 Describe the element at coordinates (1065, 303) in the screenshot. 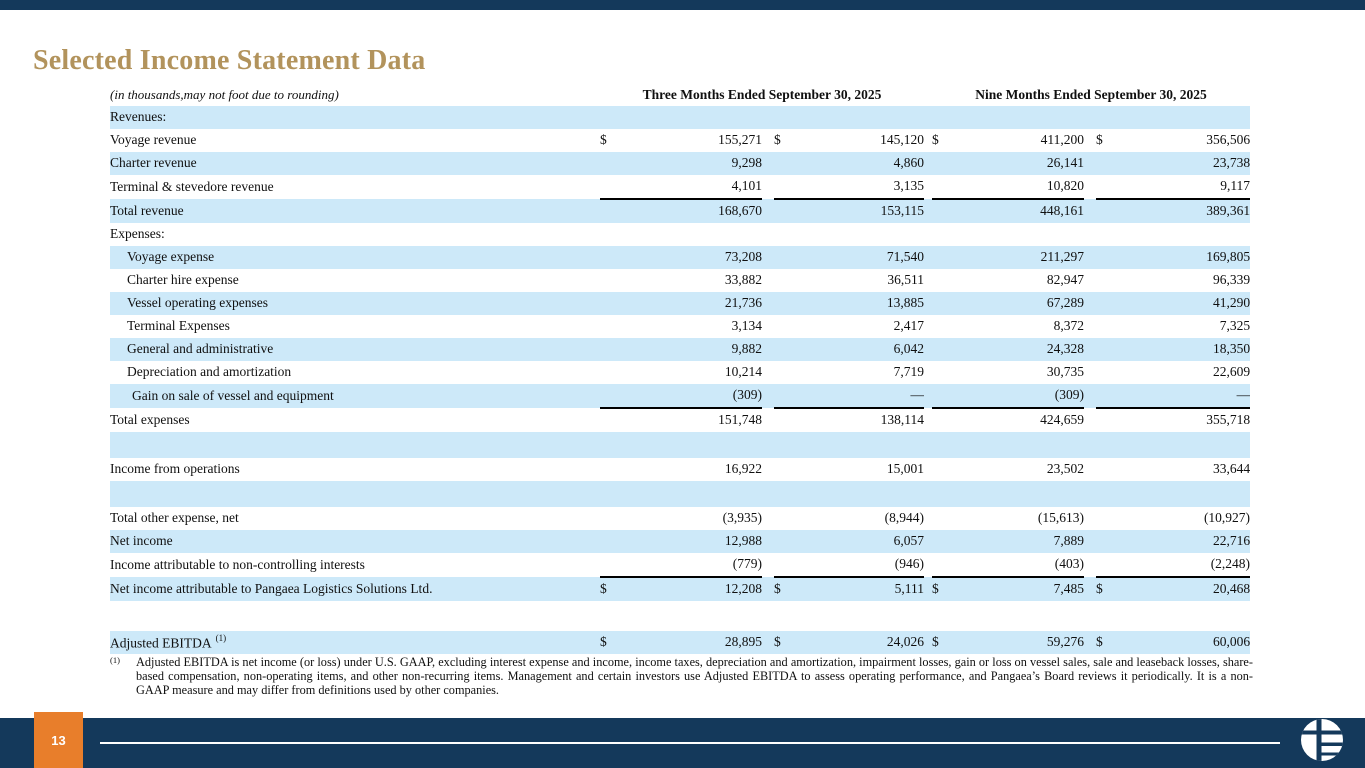

I see `value-cell: 67,289` at that location.